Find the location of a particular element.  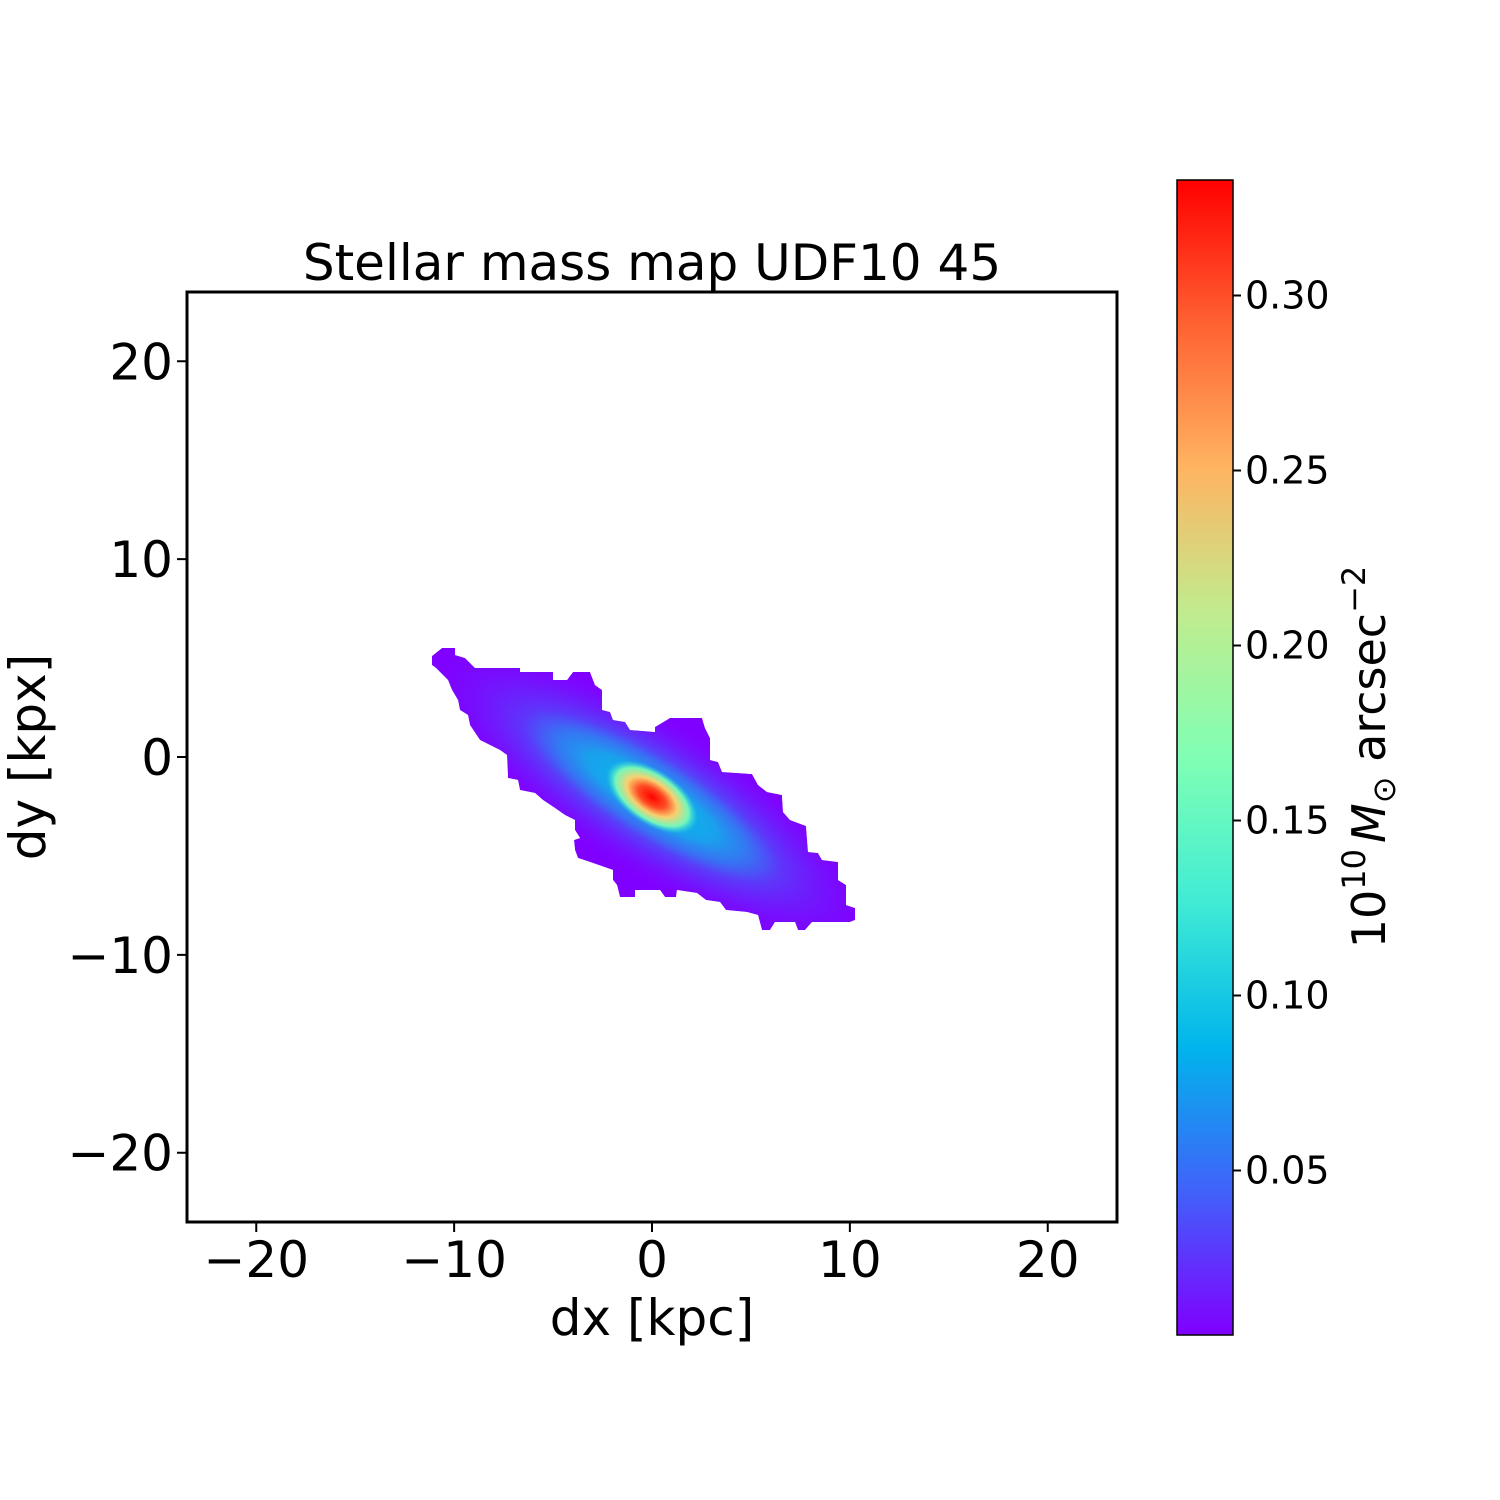

colorbar-tick-label: 0.15 is located at coordinates (1287, 821).